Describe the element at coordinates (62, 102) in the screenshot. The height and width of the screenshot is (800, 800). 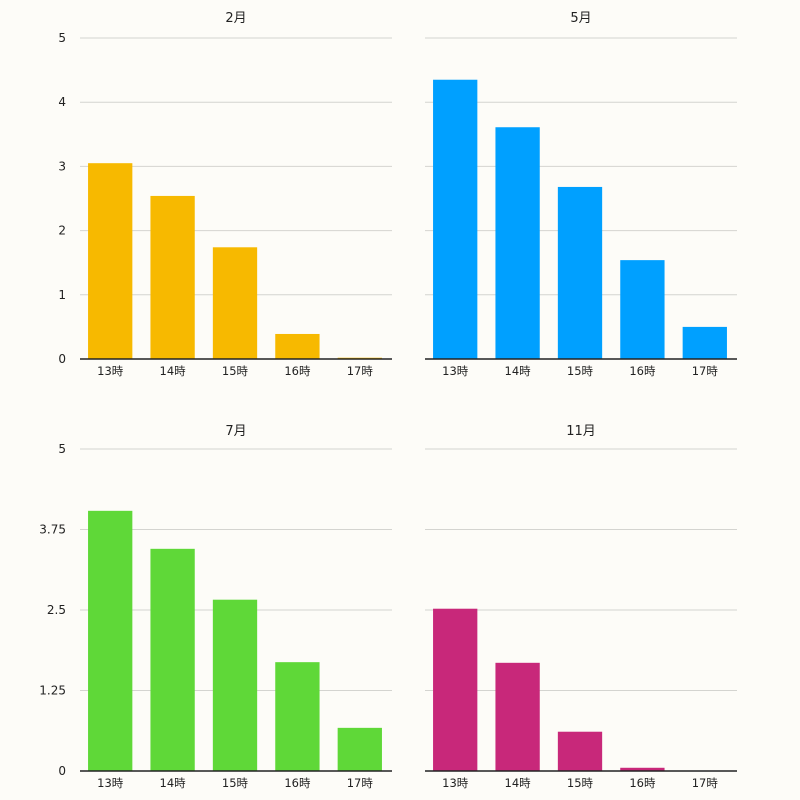
I see `y-tick-label: 4` at that location.